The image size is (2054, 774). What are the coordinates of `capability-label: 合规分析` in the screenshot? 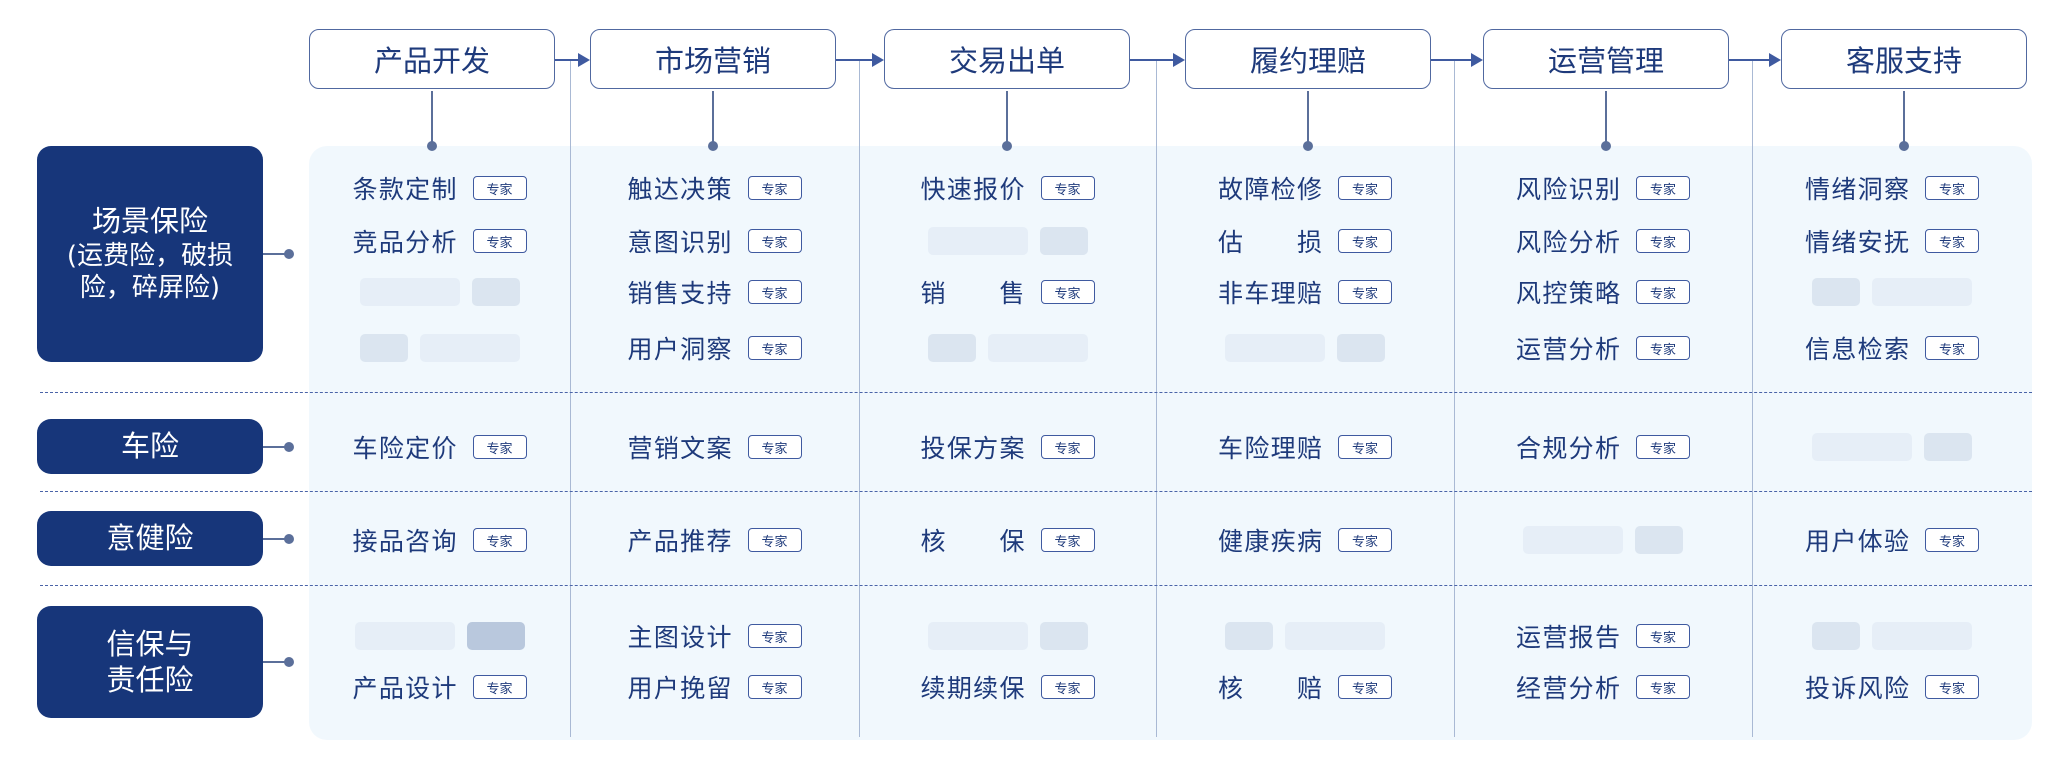 It's located at (1568, 448).